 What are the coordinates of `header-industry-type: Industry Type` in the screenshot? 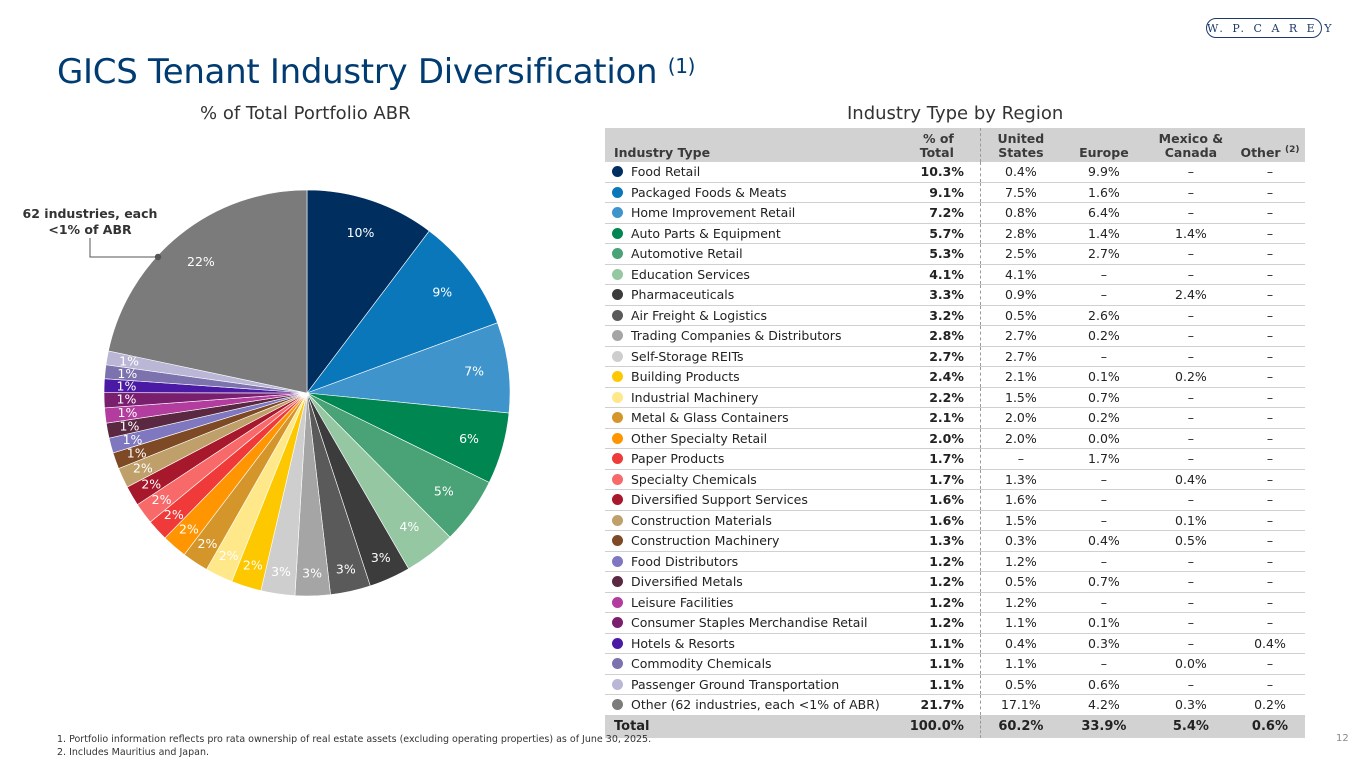 It's located at (744, 145).